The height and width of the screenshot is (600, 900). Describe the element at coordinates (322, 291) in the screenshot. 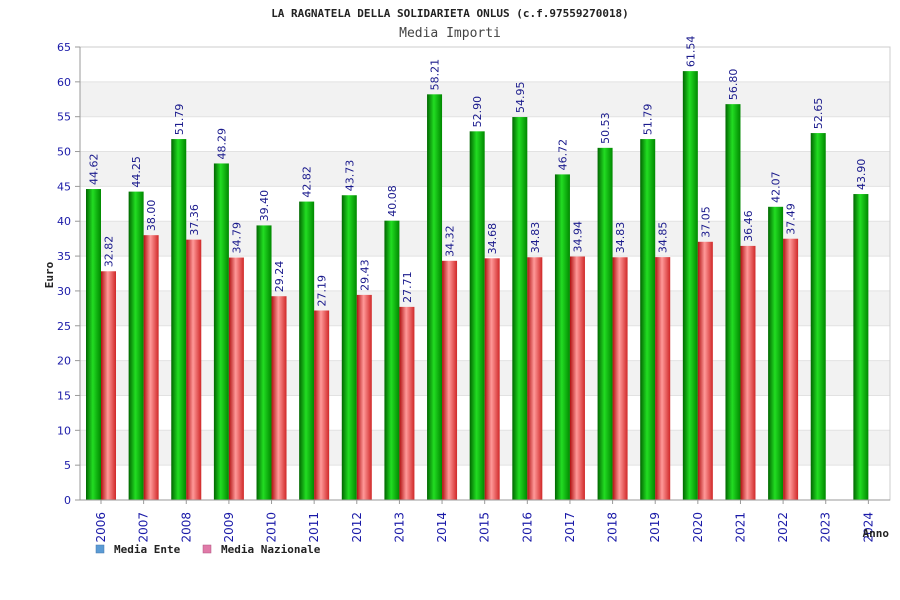

I see `value-label: 27.19` at that location.